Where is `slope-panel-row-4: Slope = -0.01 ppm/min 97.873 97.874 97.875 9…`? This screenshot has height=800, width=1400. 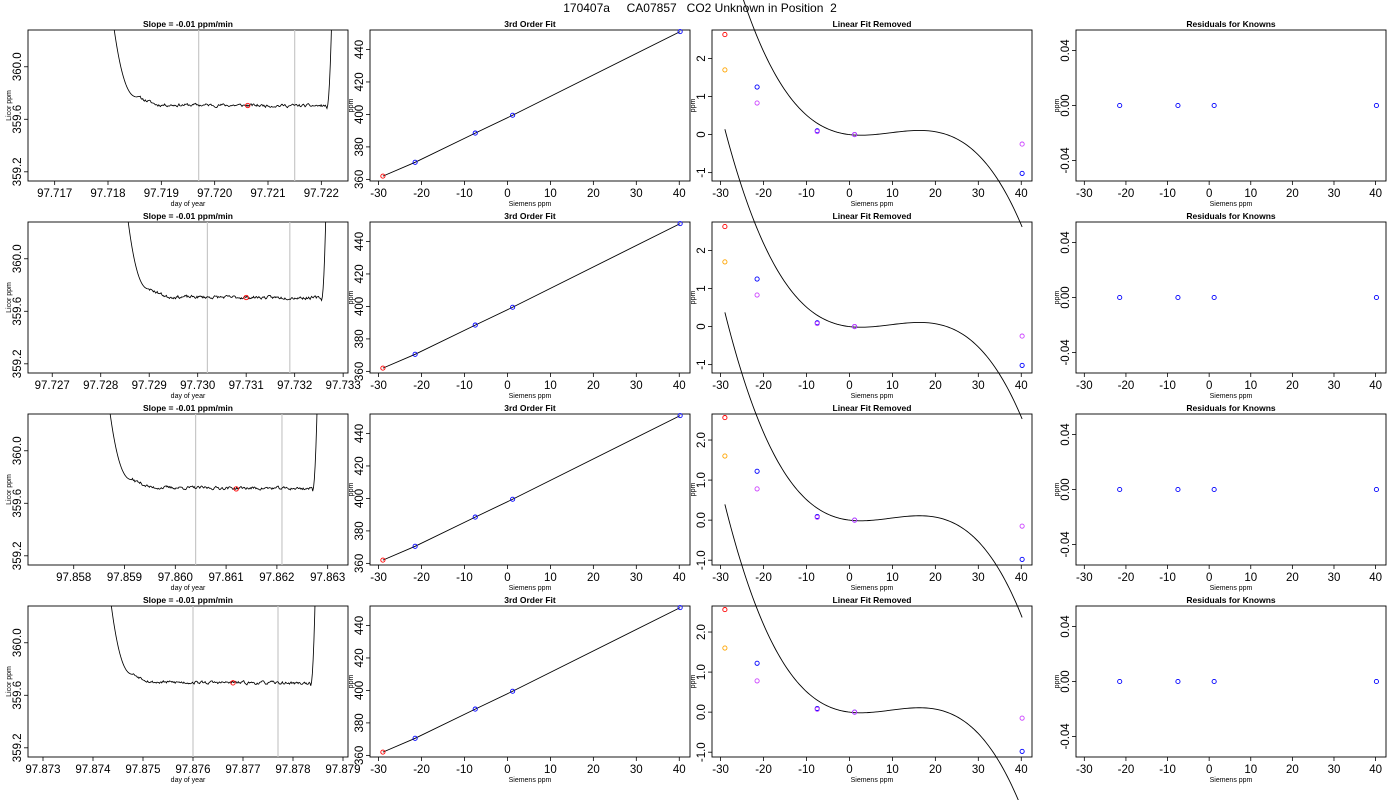 slope-panel-row-4: Slope = -0.01 ppm/min 97.873 97.874 97.875 9… is located at coordinates (183, 689).